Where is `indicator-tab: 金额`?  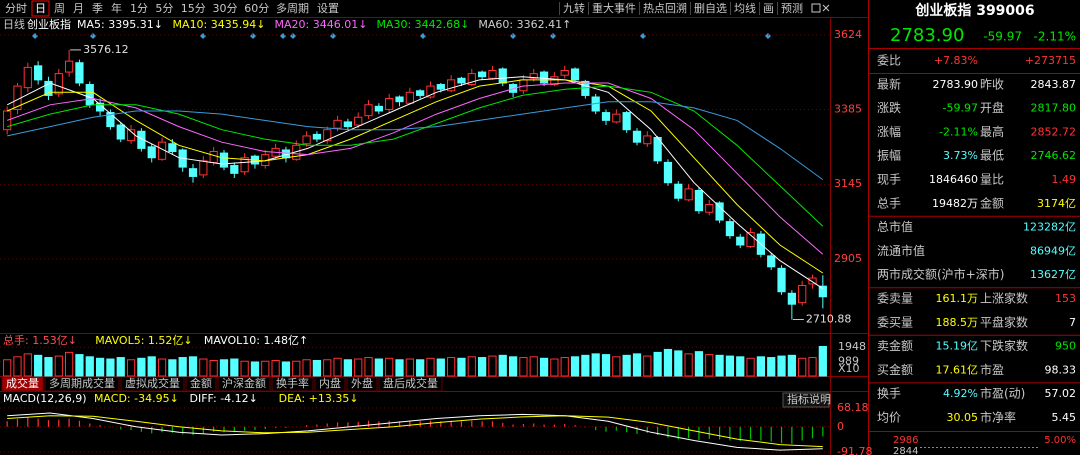 indicator-tab: 金额 is located at coordinates (201, 383).